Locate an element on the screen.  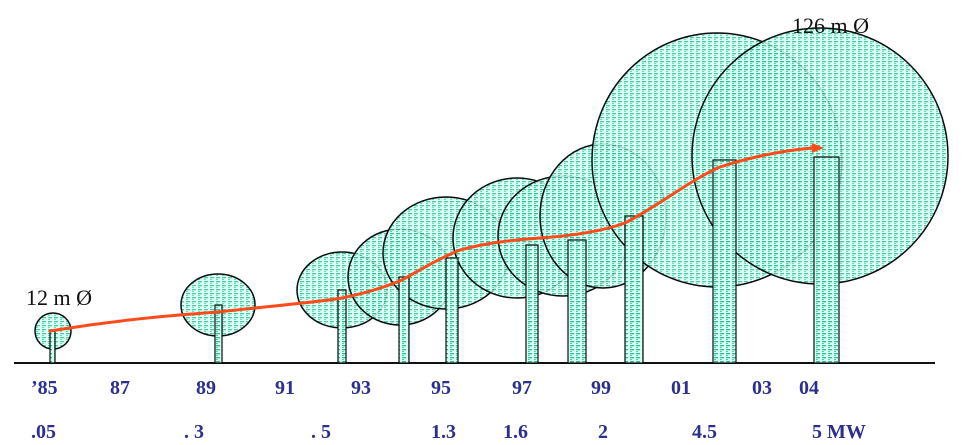
year-label: 93 is located at coordinates (361, 388).